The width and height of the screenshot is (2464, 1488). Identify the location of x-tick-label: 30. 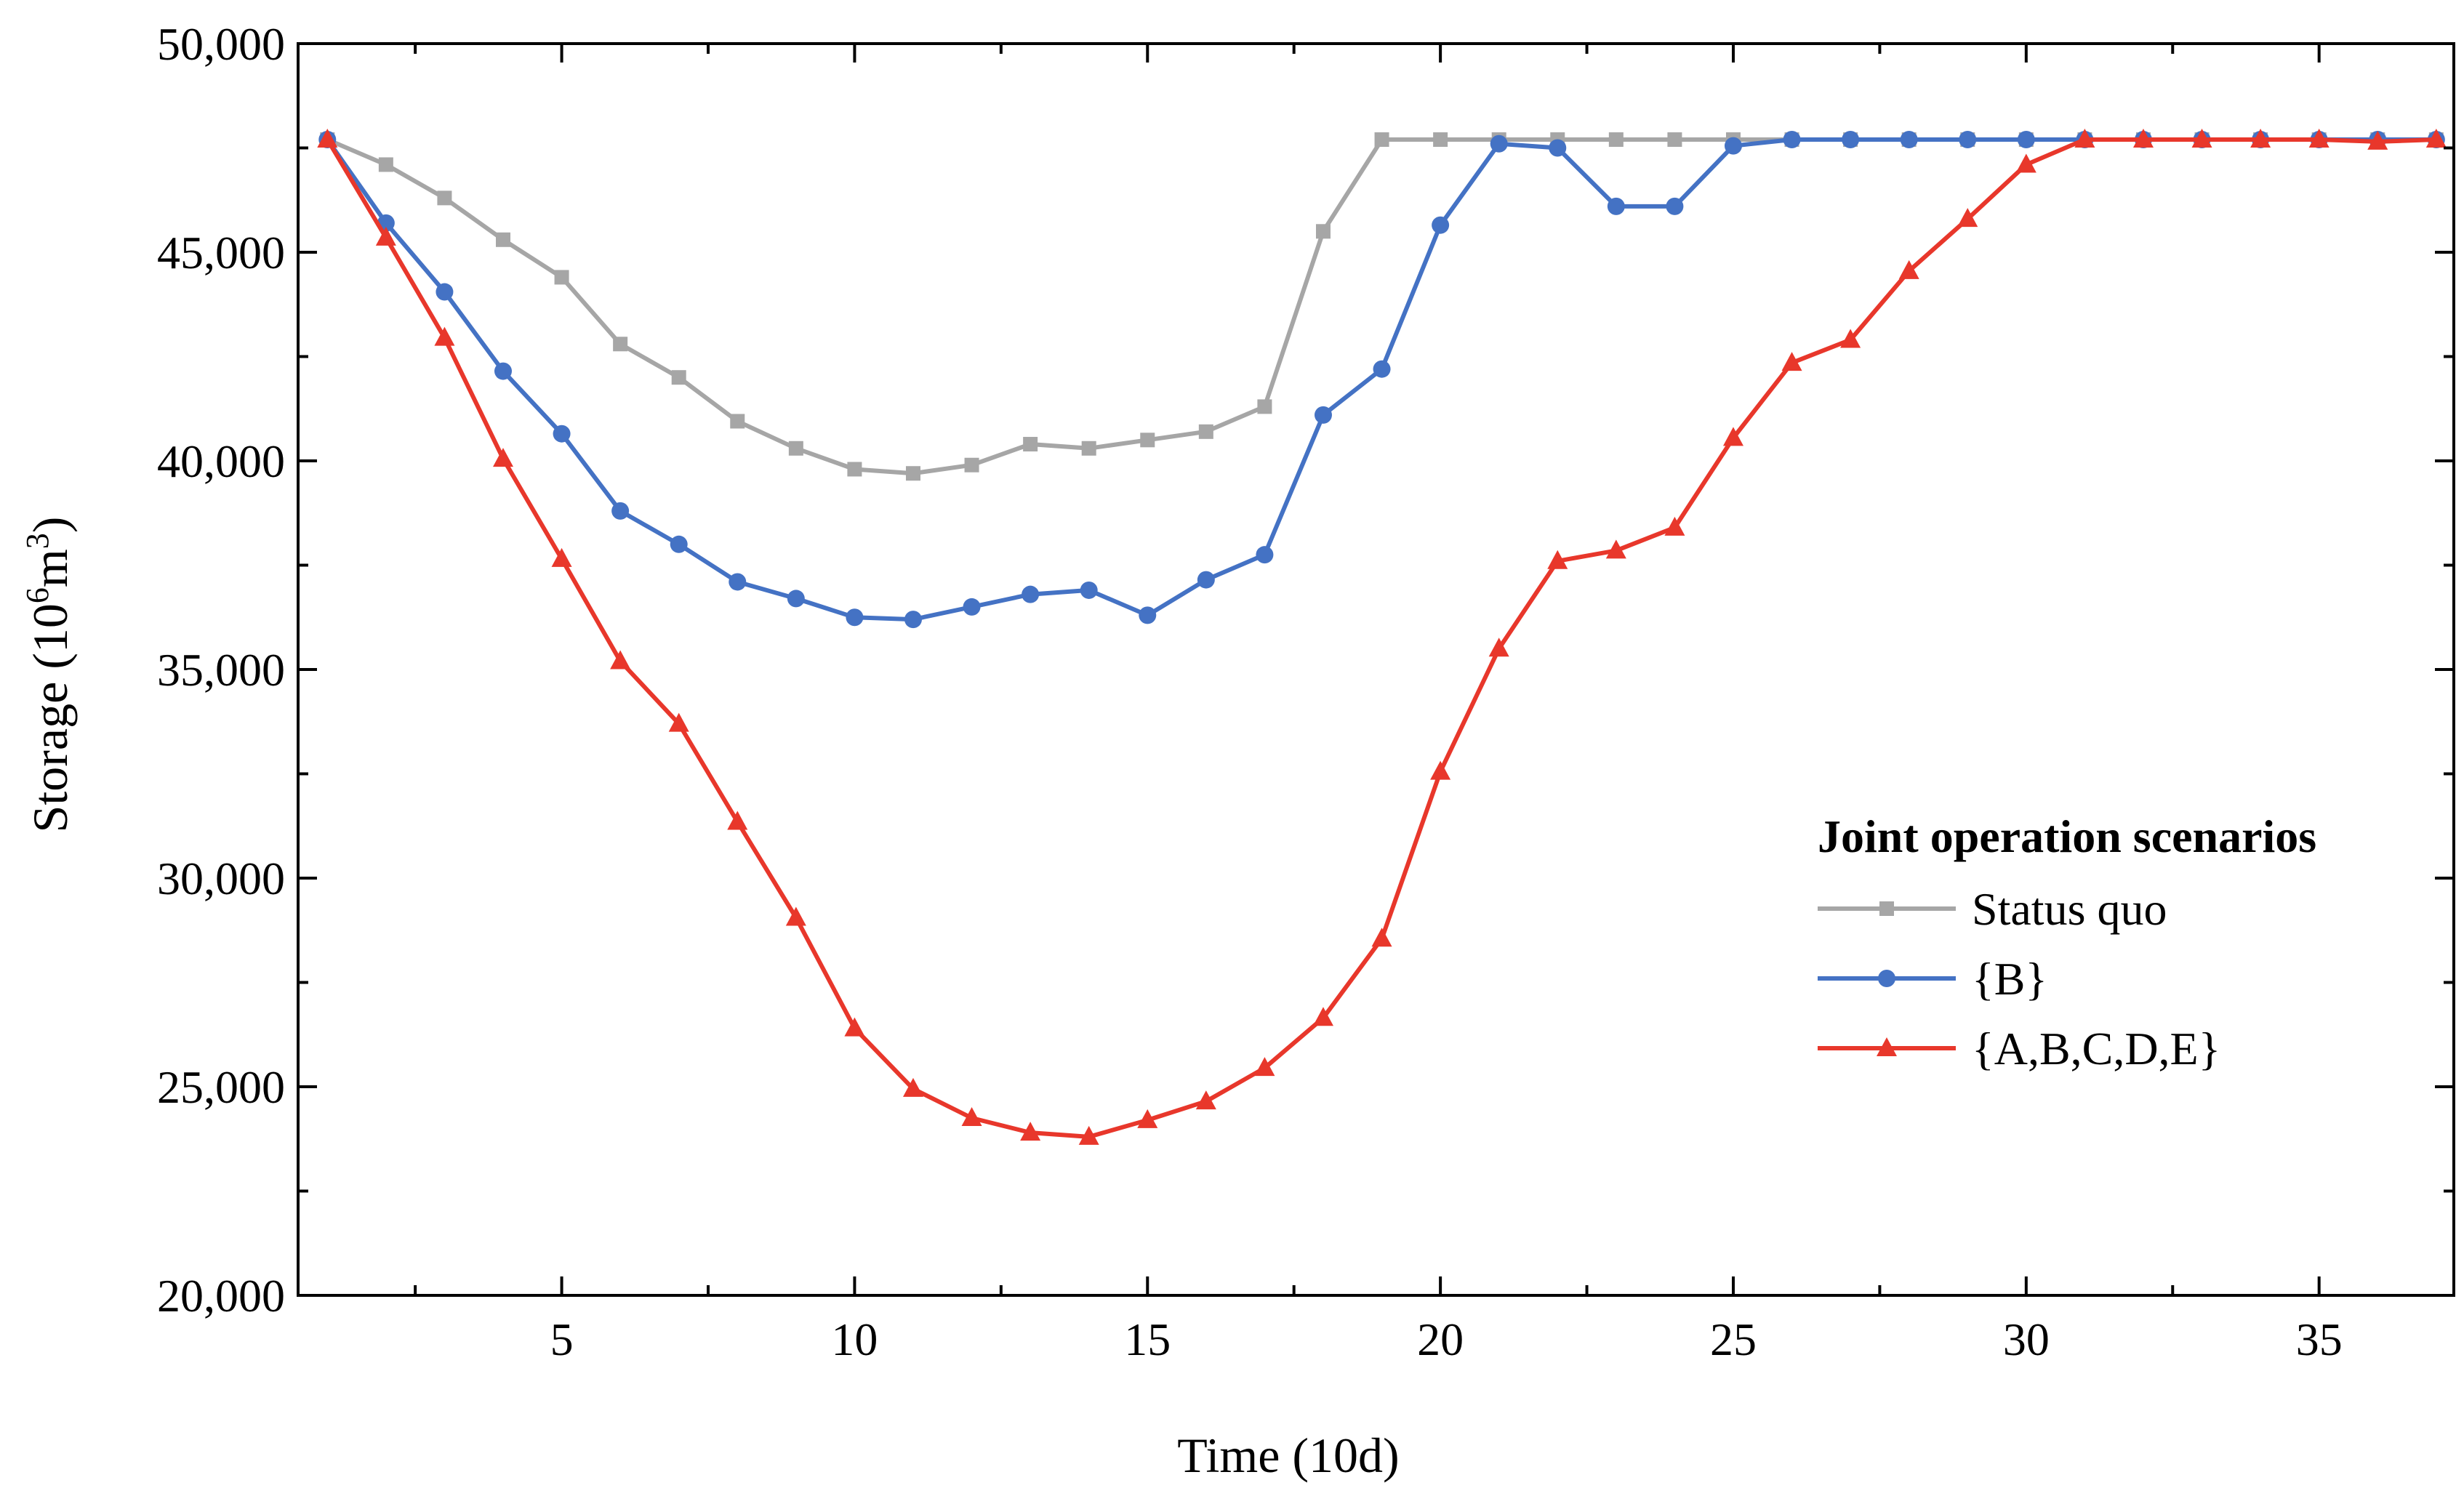
(2026, 1339).